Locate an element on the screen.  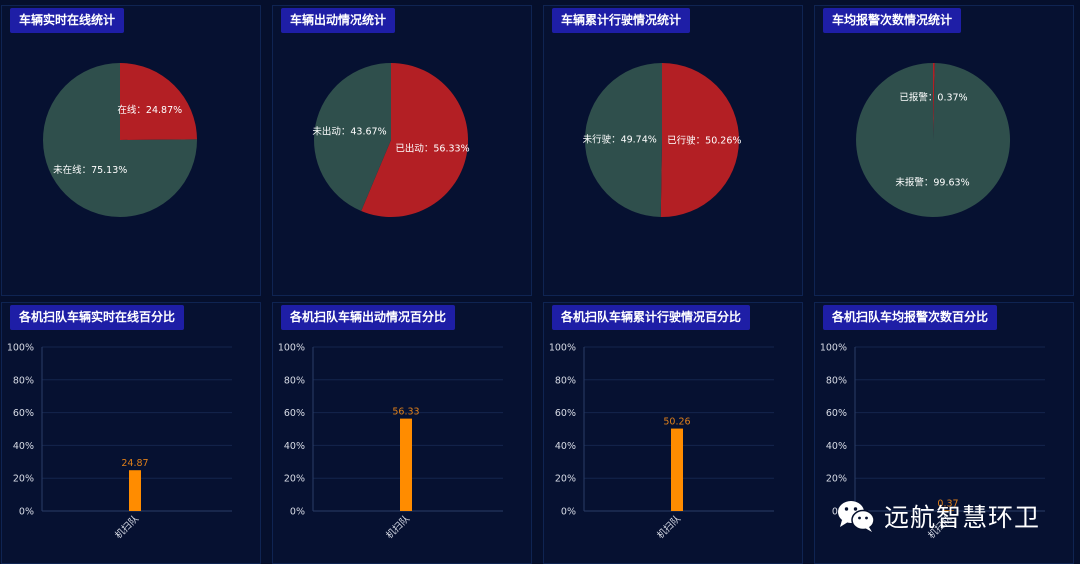
pie-slice-label: 未出动：43.67% is located at coordinates (349, 132).